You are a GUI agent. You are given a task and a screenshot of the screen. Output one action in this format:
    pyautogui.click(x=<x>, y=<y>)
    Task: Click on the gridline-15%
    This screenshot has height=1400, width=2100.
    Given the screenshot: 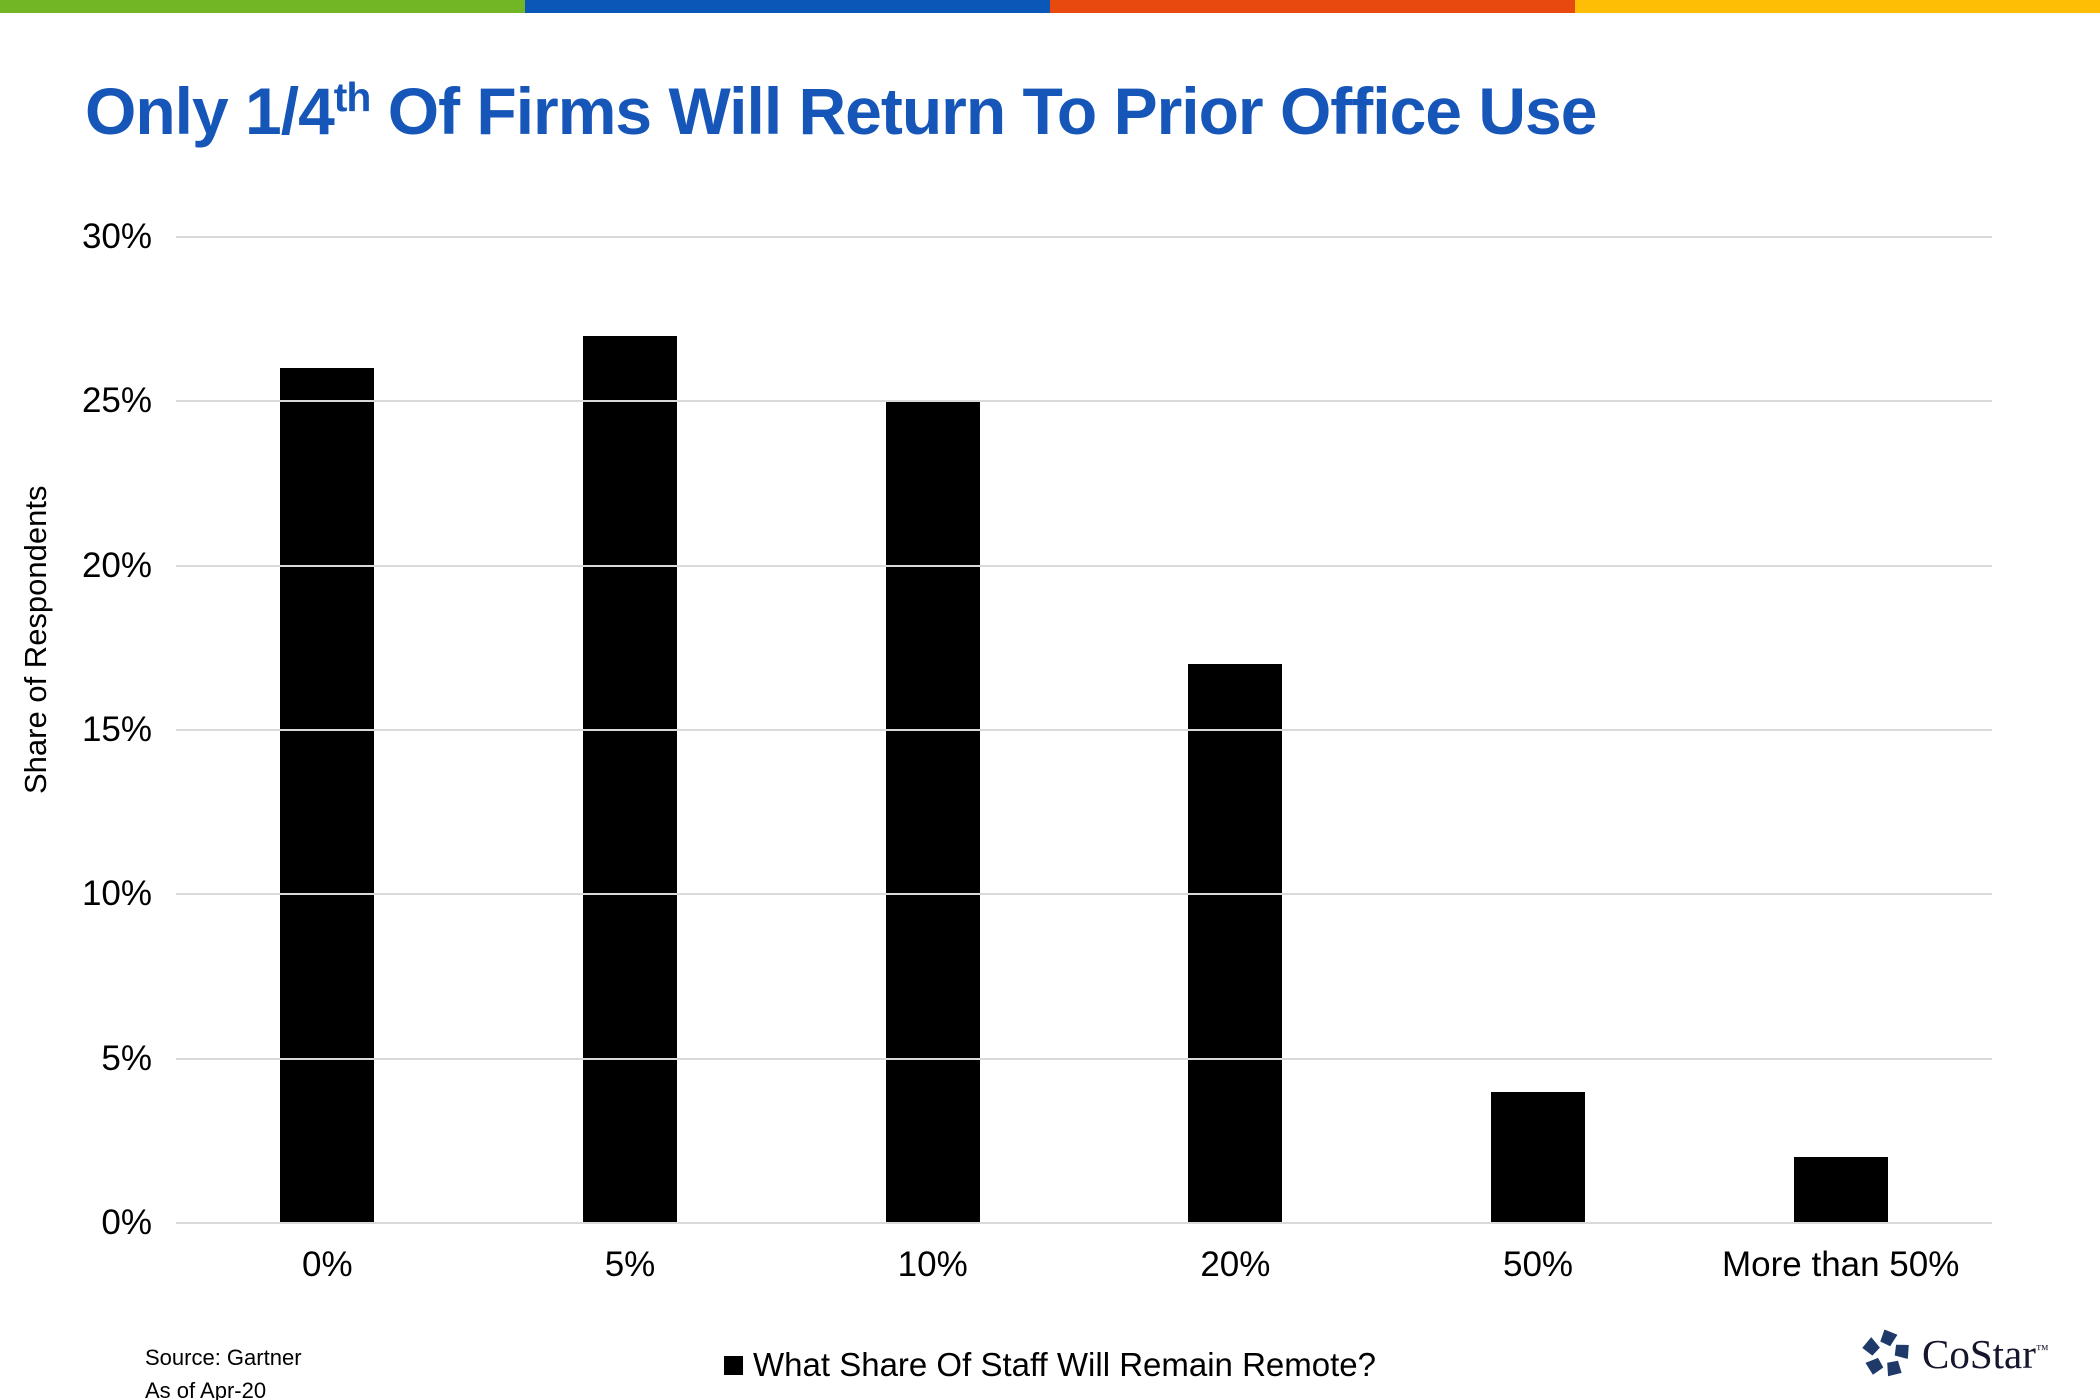 What is the action you would take?
    pyautogui.click(x=1084, y=730)
    